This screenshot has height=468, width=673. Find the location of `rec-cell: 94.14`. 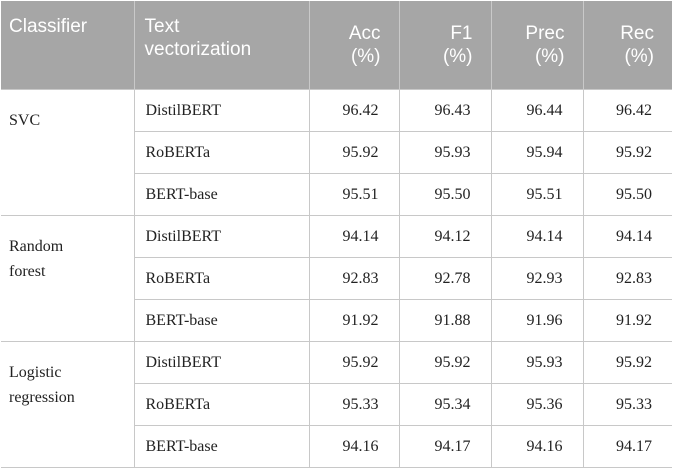

rec-cell: 94.14 is located at coordinates (627, 236).